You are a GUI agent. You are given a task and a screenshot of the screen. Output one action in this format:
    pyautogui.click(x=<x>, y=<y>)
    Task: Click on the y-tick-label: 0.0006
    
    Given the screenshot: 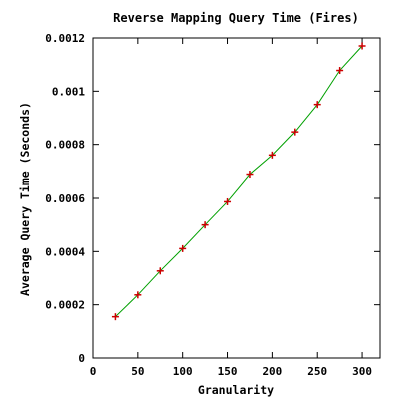 What is the action you would take?
    pyautogui.click(x=65, y=198)
    